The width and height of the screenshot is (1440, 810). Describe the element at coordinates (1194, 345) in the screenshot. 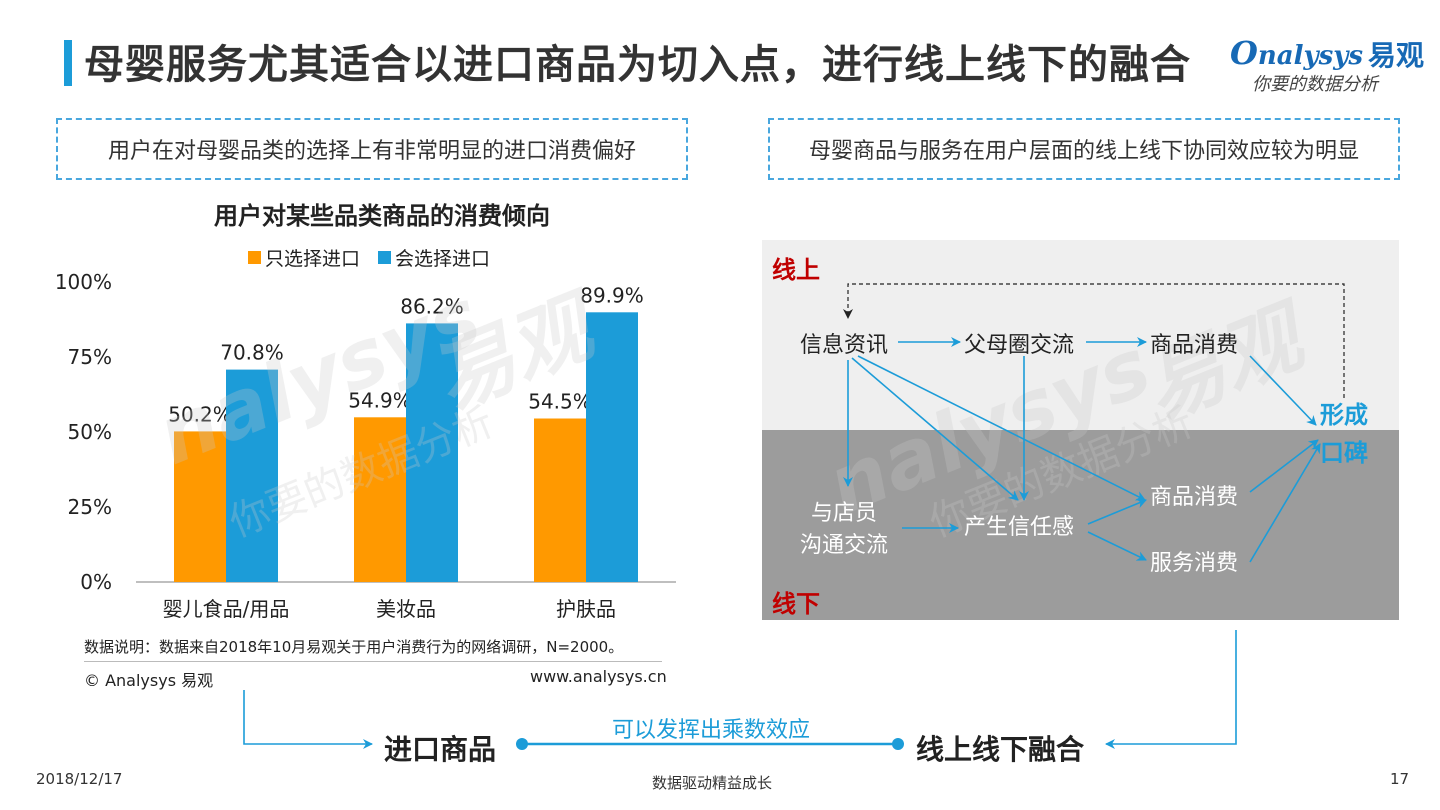

I see `node-goods-online: 商品消费` at that location.